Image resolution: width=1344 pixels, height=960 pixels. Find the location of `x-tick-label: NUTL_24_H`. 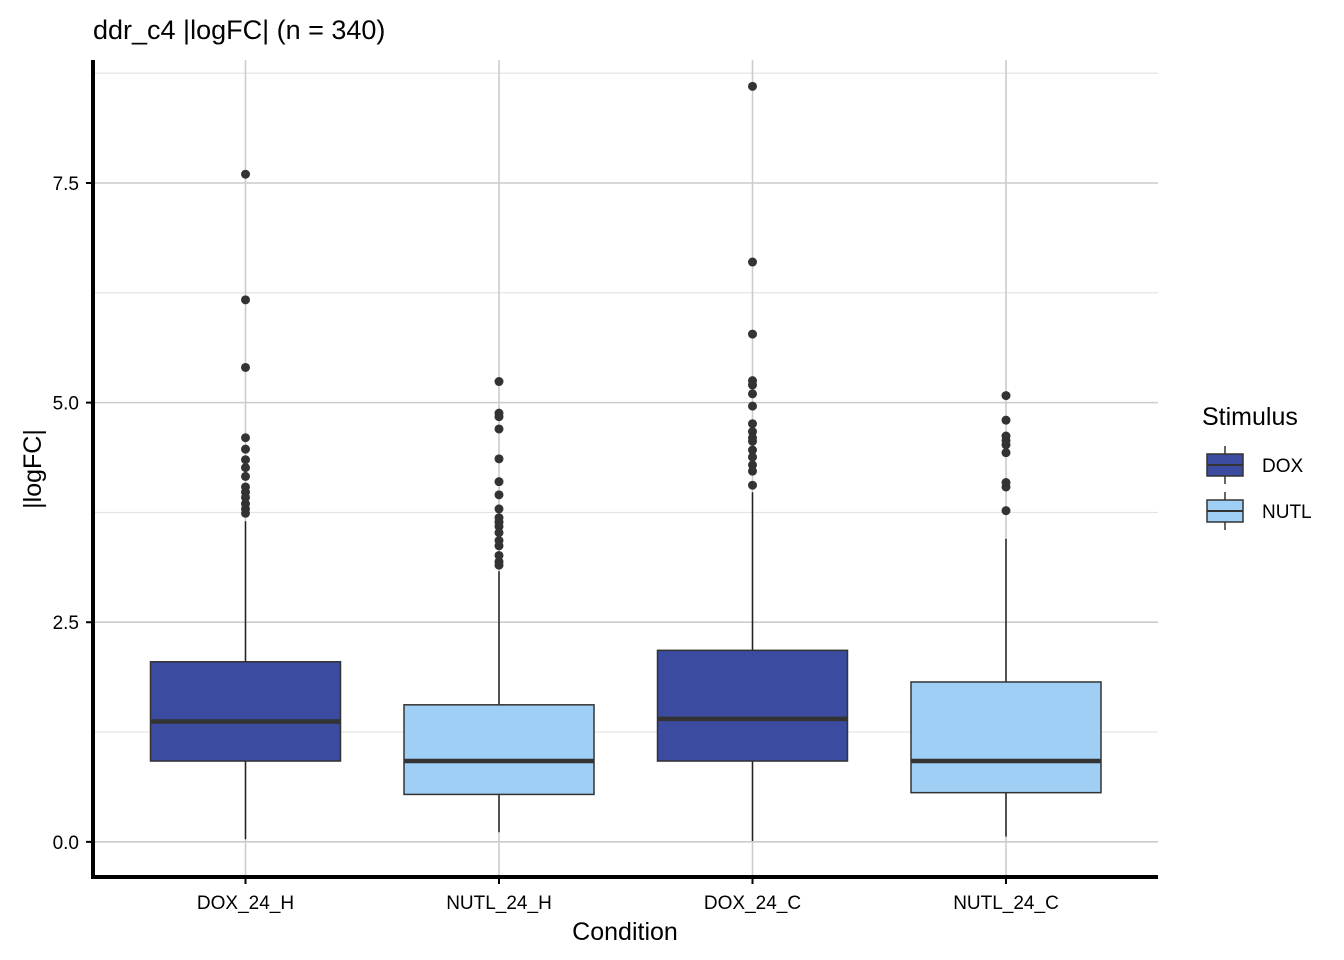

x-tick-label: NUTL_24_H is located at coordinates (499, 903).